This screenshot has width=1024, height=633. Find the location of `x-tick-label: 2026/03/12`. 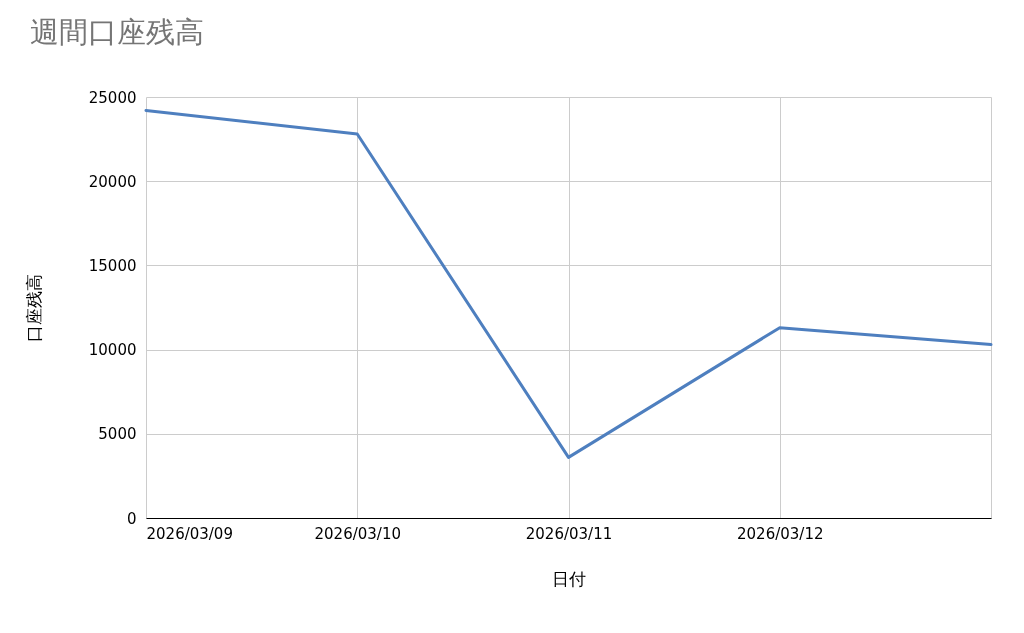

x-tick-label: 2026/03/12 is located at coordinates (780, 533).